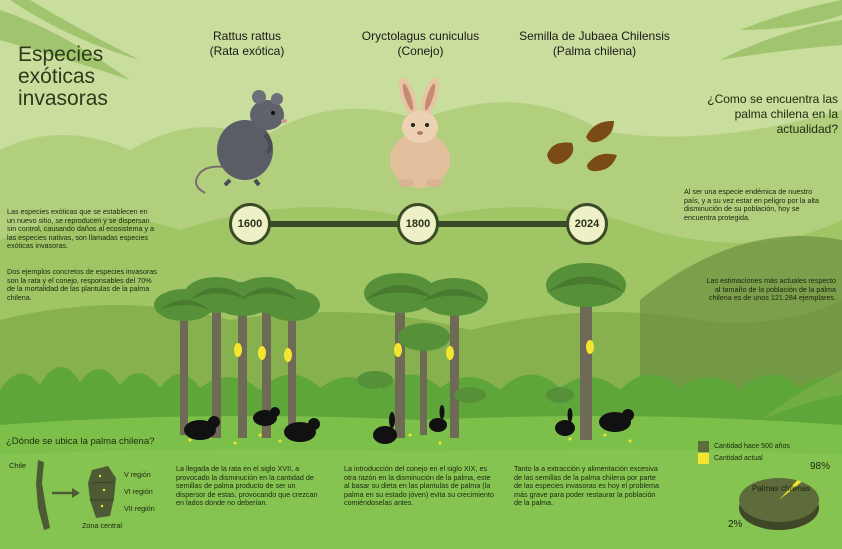 The image size is (842, 549). I want to click on animal-silhouettes, so click(409, 424).